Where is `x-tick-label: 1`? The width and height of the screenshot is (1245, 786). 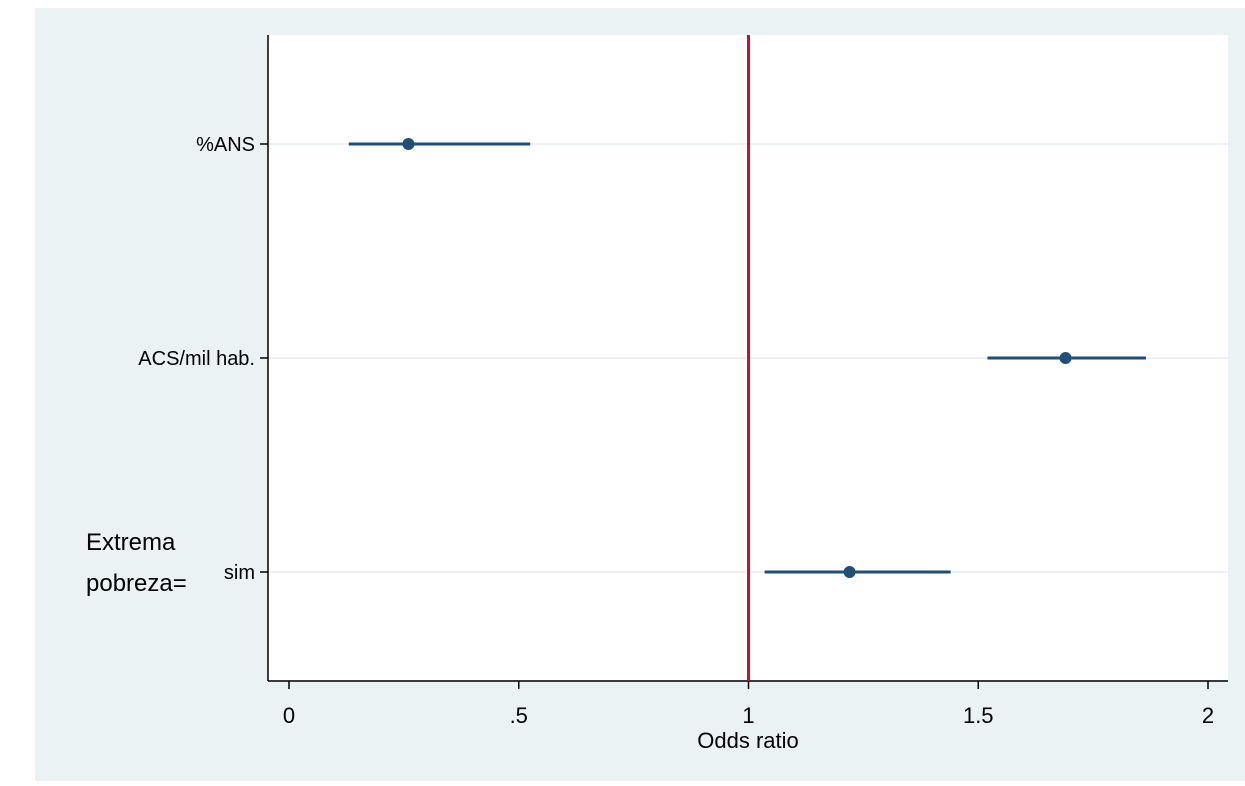 x-tick-label: 1 is located at coordinates (748, 715).